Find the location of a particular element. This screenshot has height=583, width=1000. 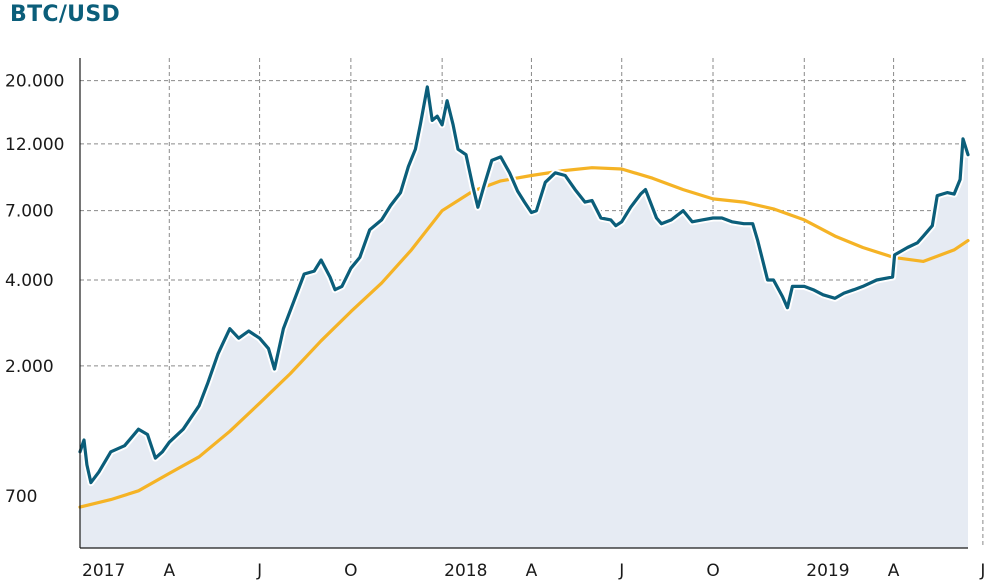

y-tick-label: 700 is located at coordinates (21, 497).